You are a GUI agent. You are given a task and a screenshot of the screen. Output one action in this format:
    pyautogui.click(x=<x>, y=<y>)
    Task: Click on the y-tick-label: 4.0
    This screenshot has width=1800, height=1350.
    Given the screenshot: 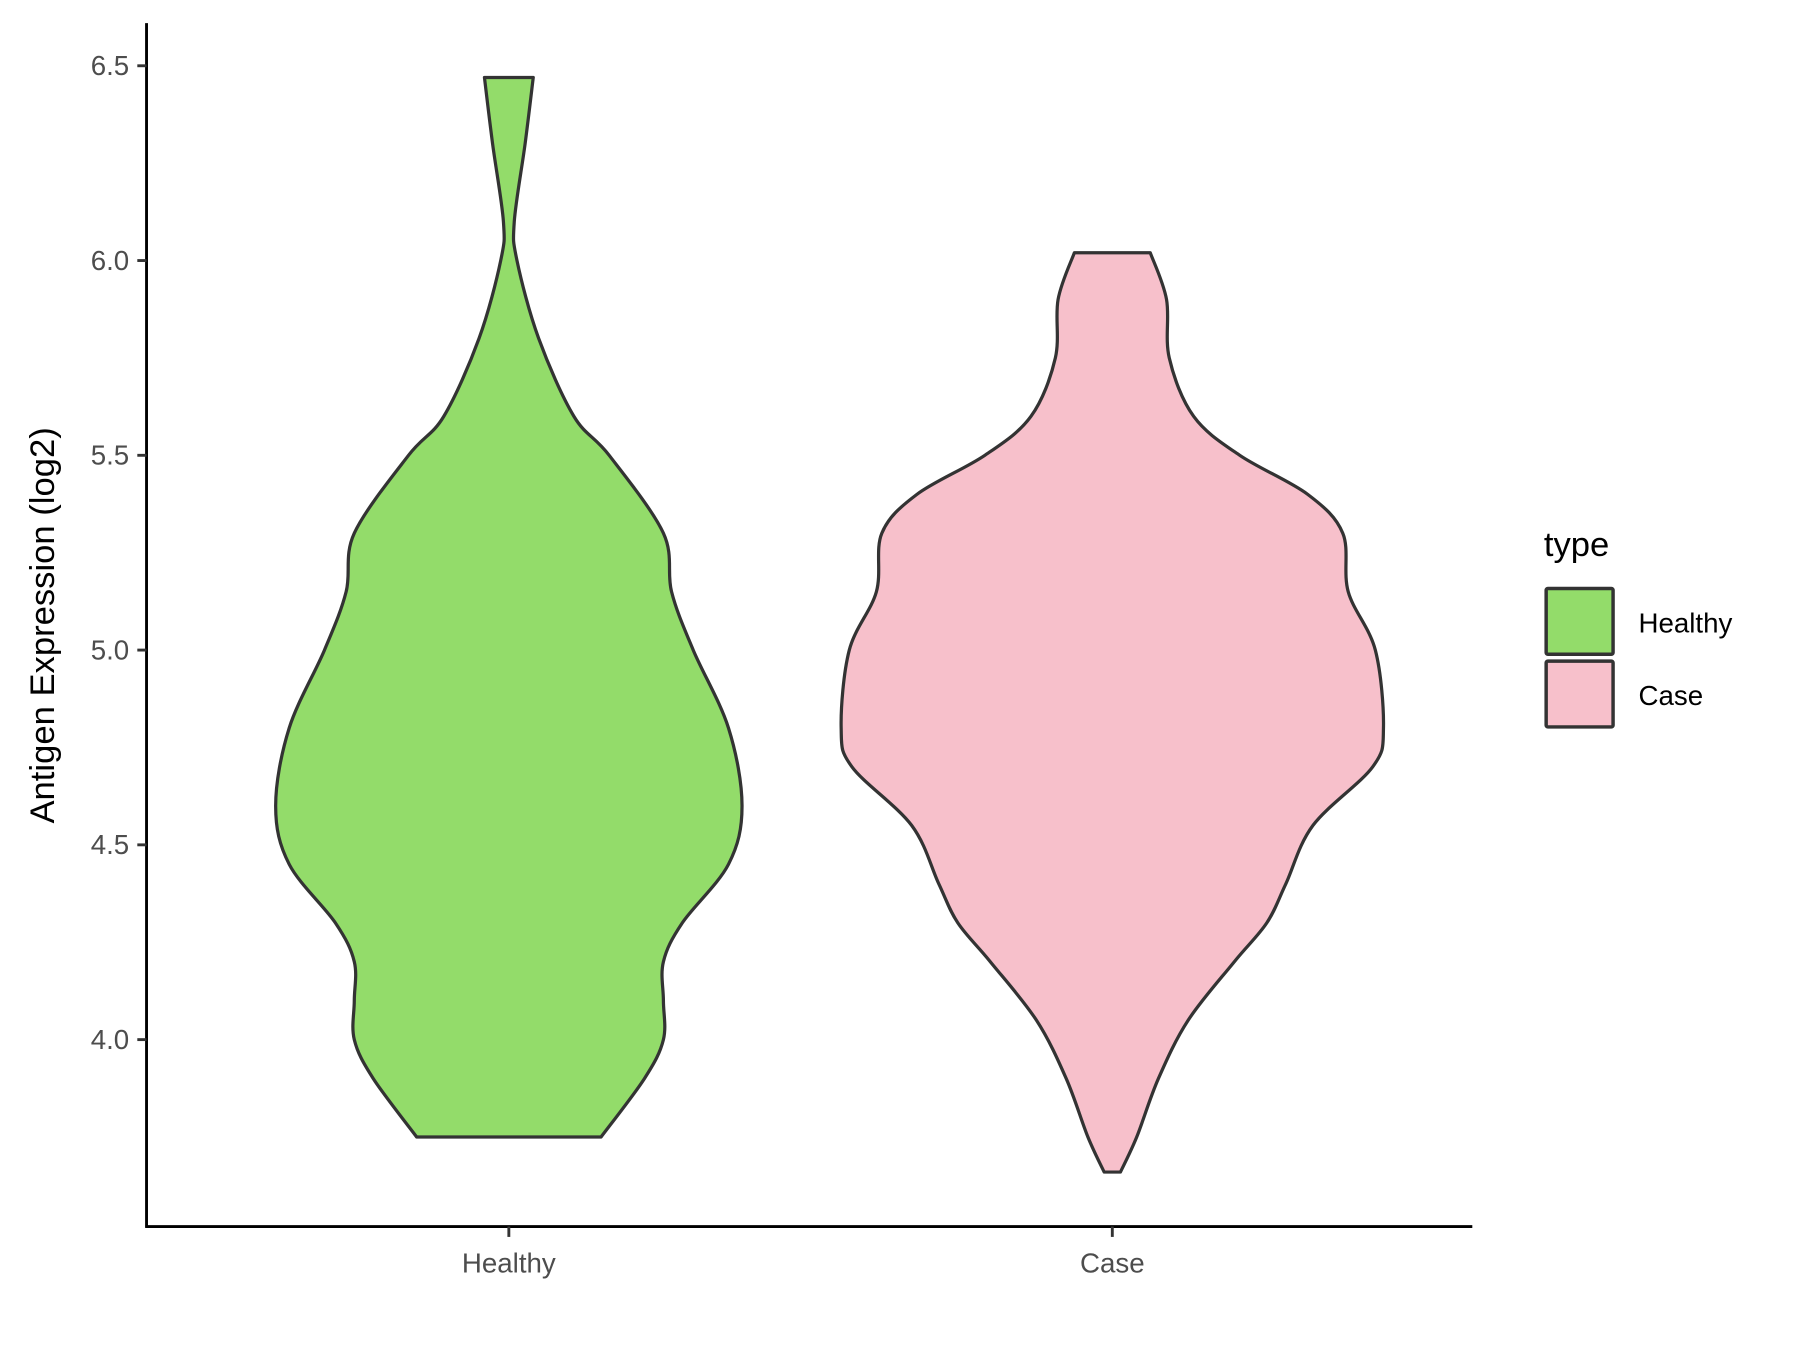 What is the action you would take?
    pyautogui.click(x=110, y=1039)
    